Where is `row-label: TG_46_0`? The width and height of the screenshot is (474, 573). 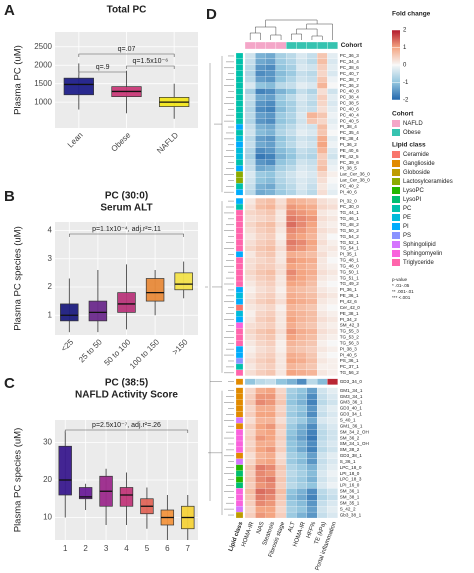
row-label: TG_46_0 is located at coordinates (350, 265).